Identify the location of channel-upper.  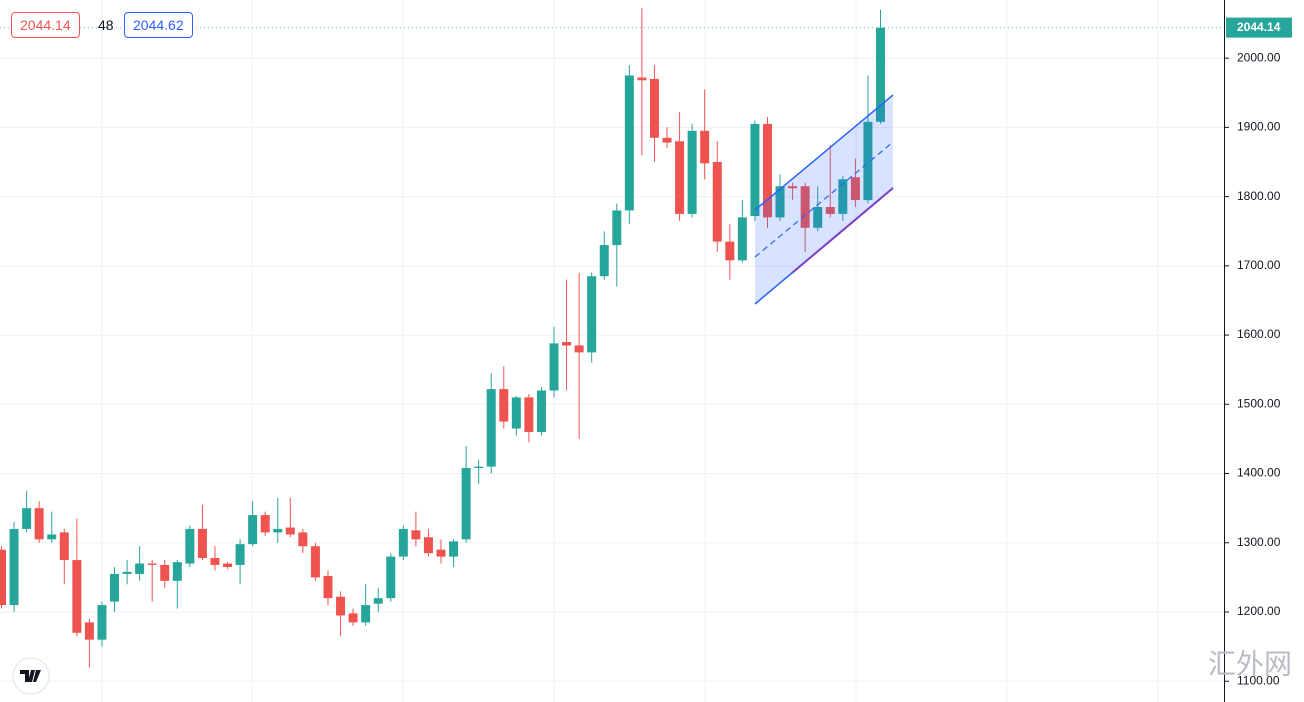
(824, 152).